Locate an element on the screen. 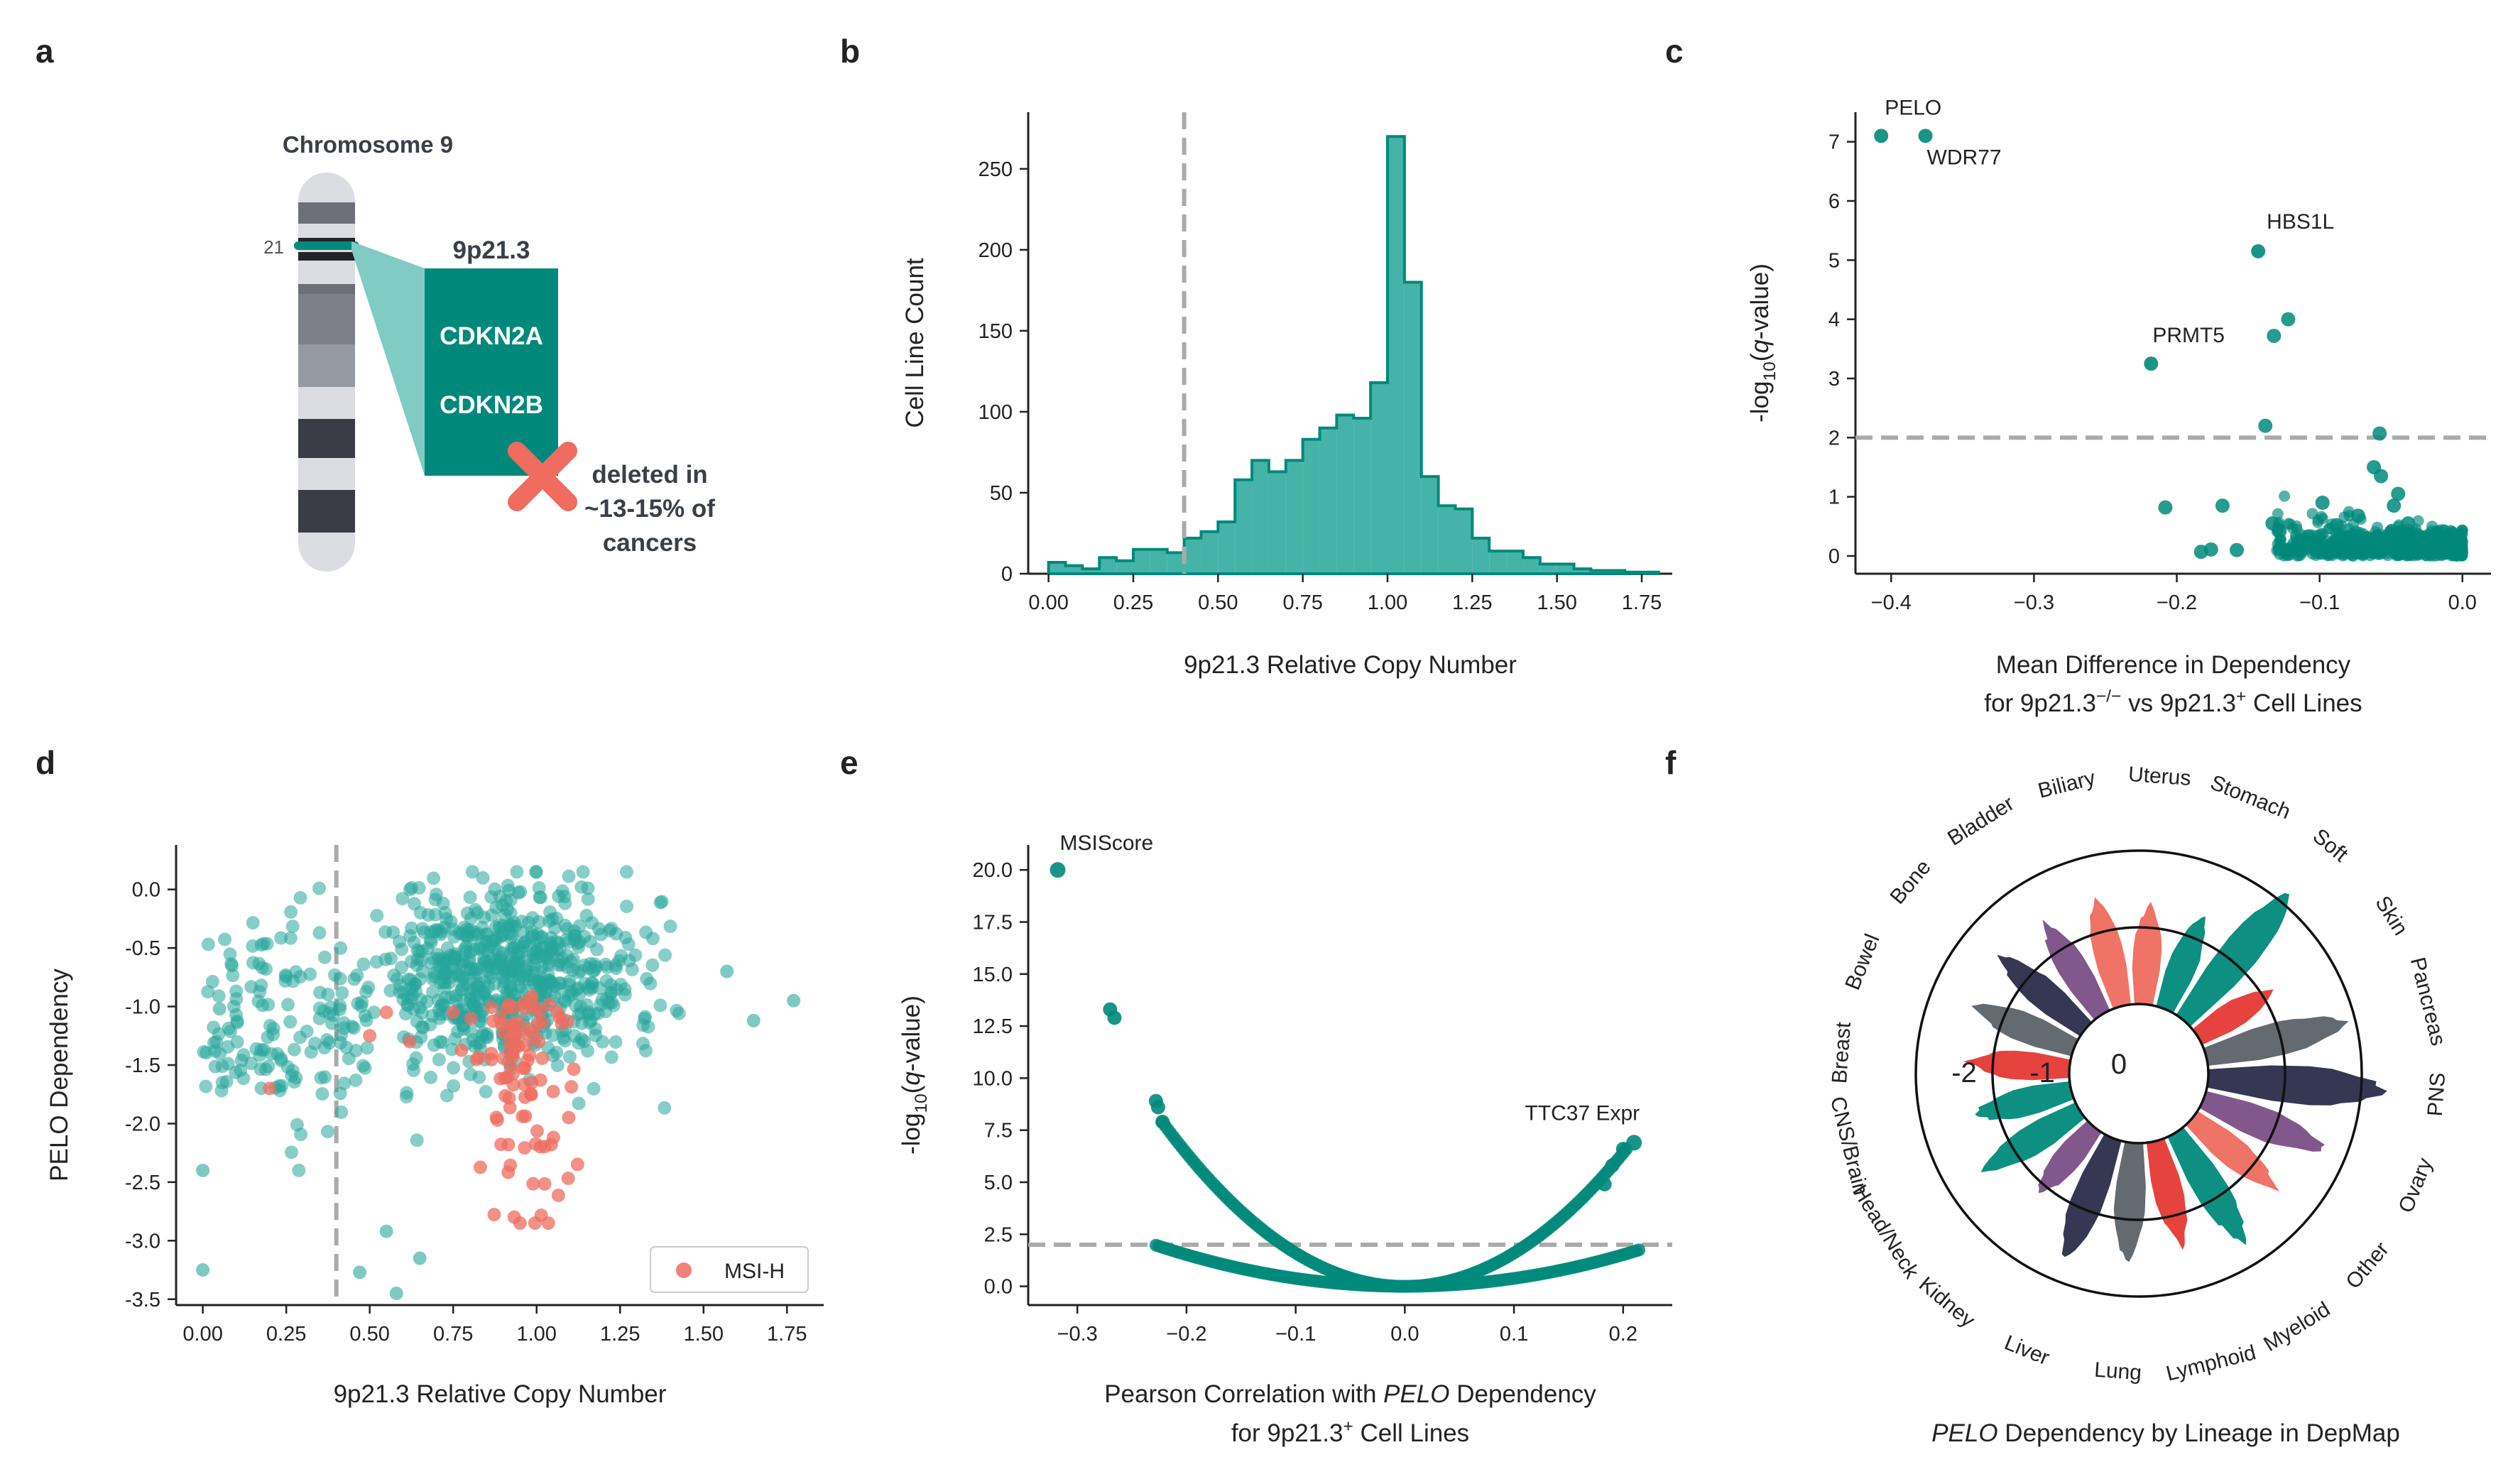  y-tick-label: -2.5 is located at coordinates (142, 1183).